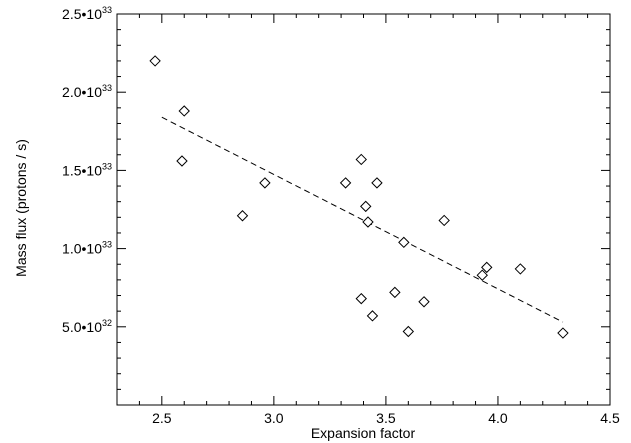  I want to click on y-tick-label: 1.5•1033, so click(87, 169).